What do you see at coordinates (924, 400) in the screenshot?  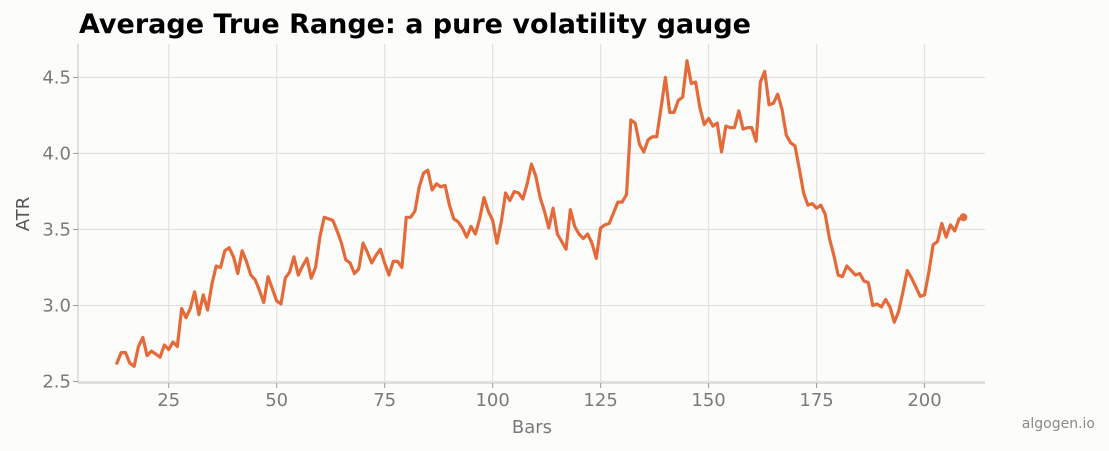 I see `x-tick-label: 200` at bounding box center [924, 400].